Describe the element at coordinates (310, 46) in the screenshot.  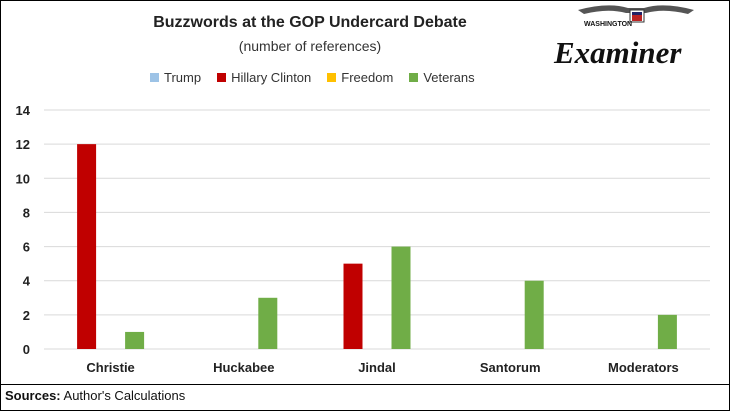
I see `chart-subtitle: (number of references)` at that location.